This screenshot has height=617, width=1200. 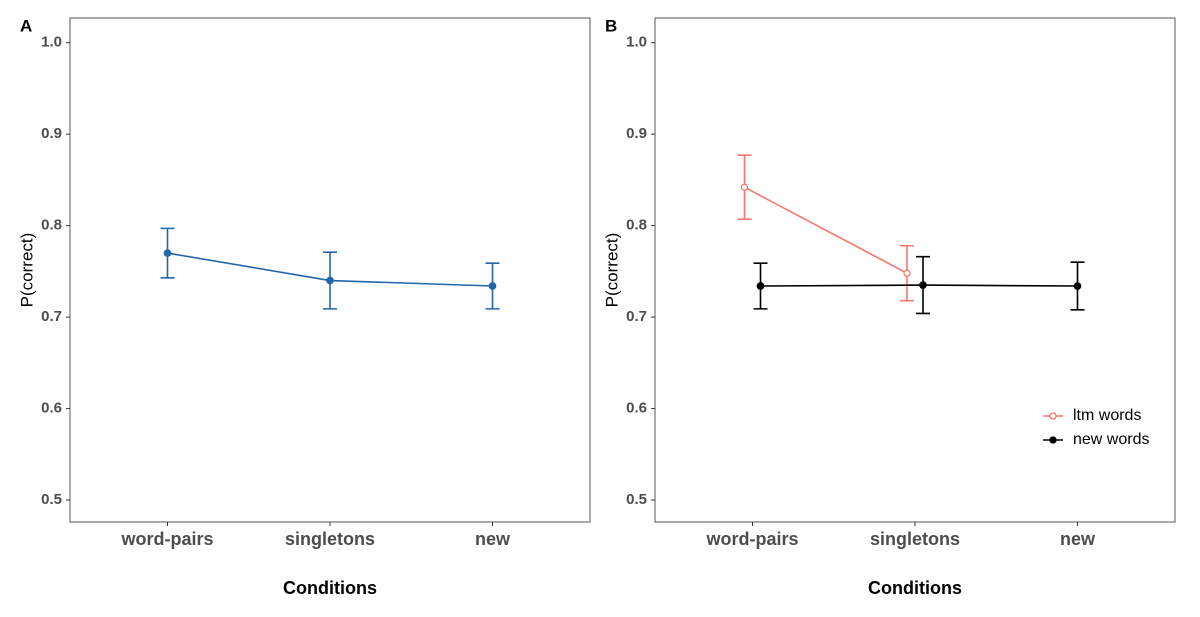 What do you see at coordinates (1107, 415) in the screenshot?
I see `legend-label: ltm words` at bounding box center [1107, 415].